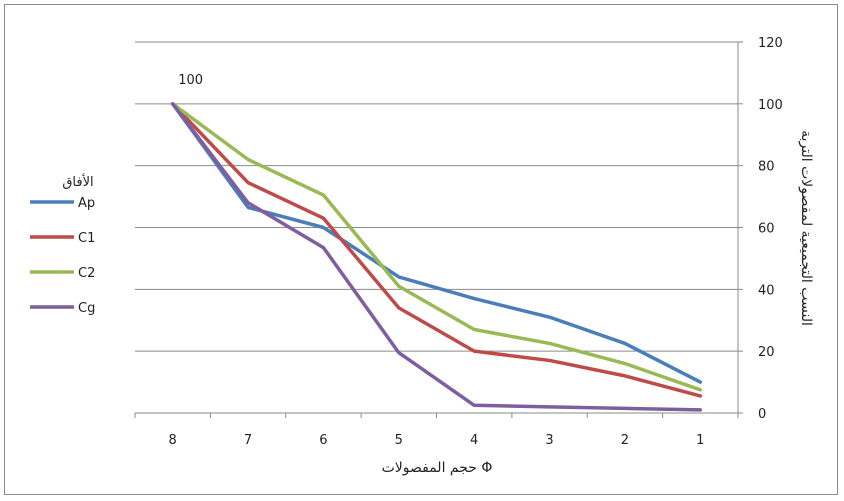  Describe the element at coordinates (86, 238) in the screenshot. I see `legend-entry: C1` at that location.